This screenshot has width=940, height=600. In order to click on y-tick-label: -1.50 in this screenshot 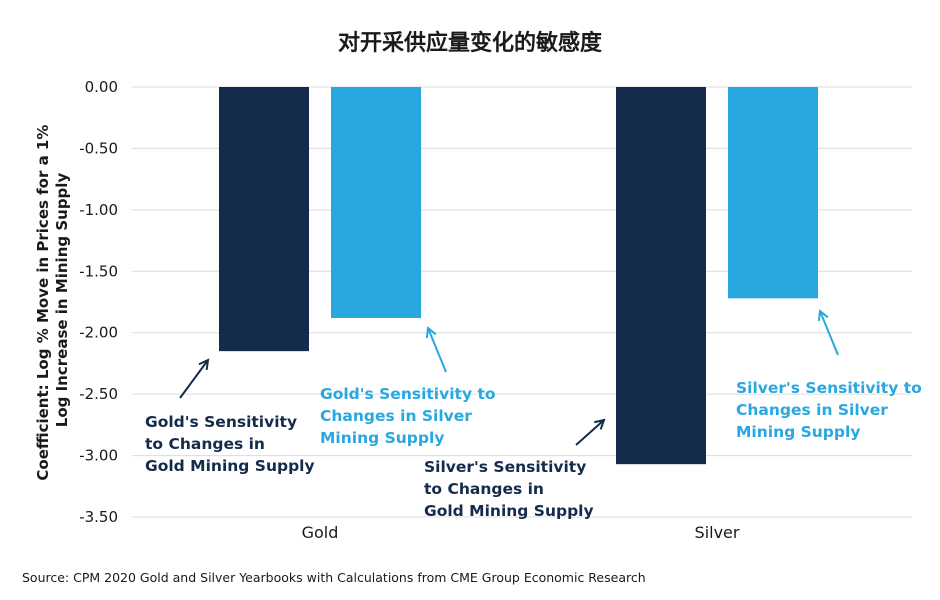, I will do `click(98, 271)`.